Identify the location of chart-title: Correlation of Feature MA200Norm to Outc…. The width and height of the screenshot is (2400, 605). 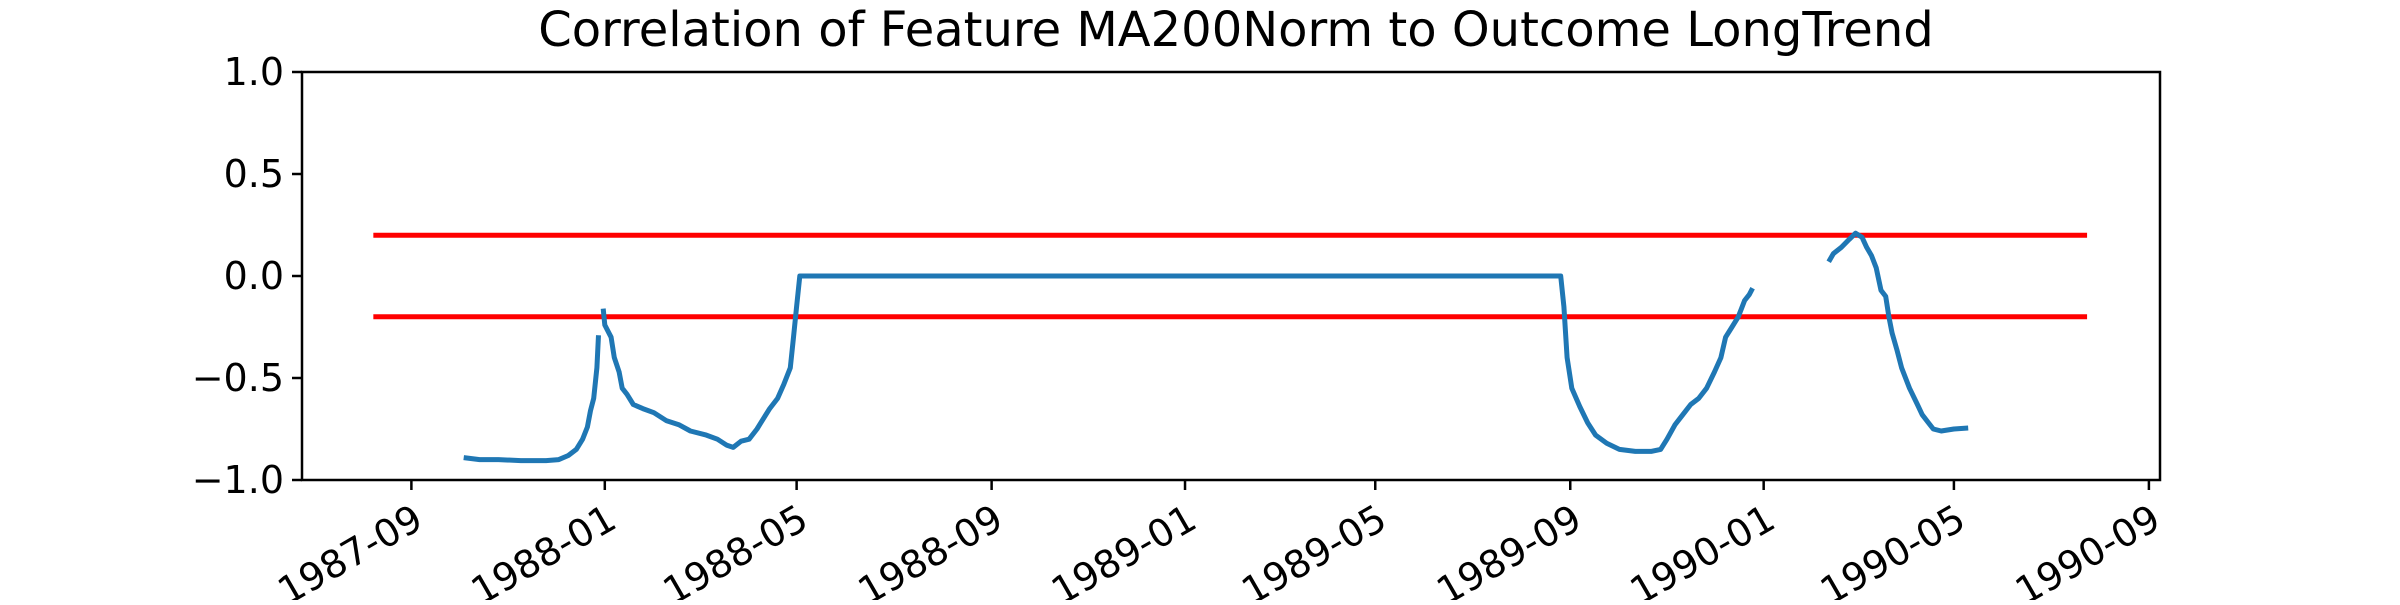
(1235, 30).